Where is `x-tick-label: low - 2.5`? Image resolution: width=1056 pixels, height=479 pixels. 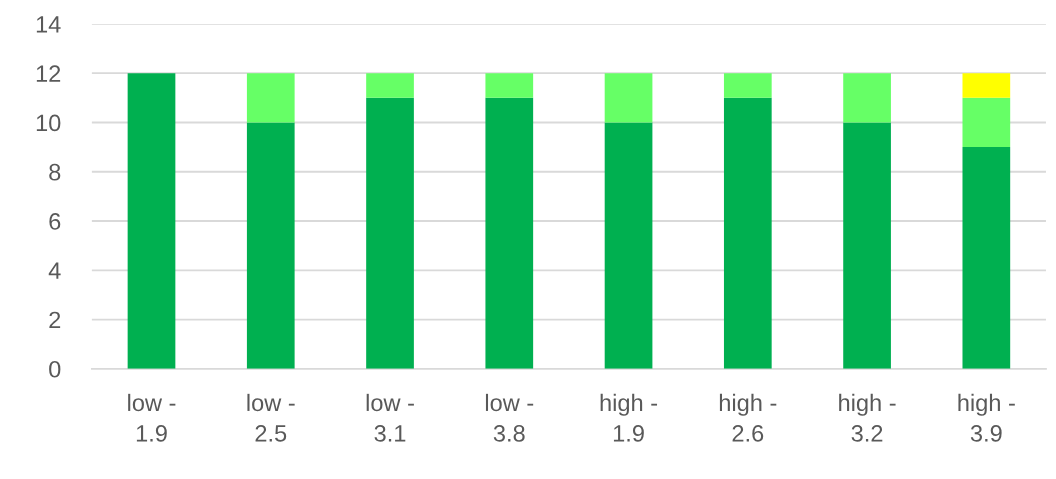 x-tick-label: low - 2.5 is located at coordinates (271, 417).